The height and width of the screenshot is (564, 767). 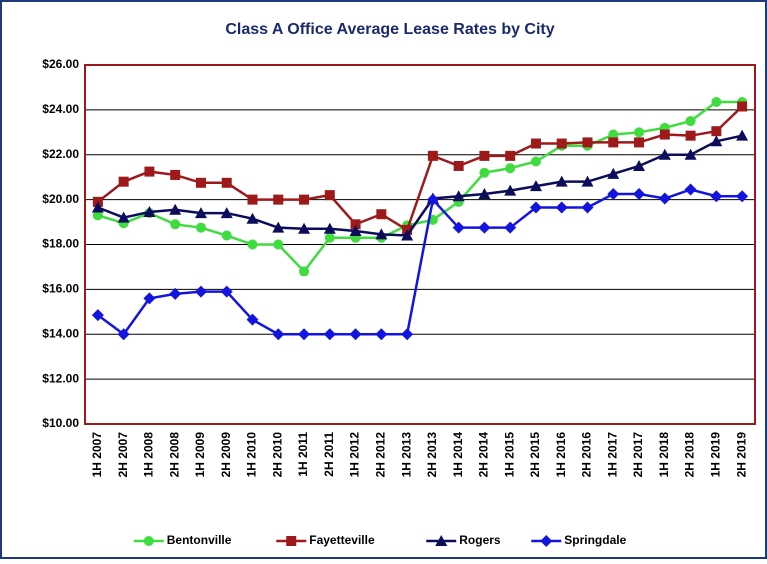 I want to click on x-tick-label: 1H 2015, so click(x=509, y=455).